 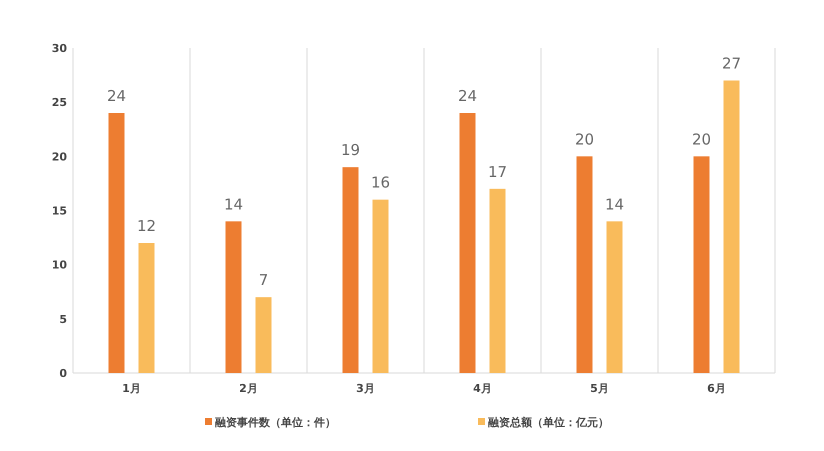 I want to click on x-tick-label: 2月, so click(x=248, y=388).